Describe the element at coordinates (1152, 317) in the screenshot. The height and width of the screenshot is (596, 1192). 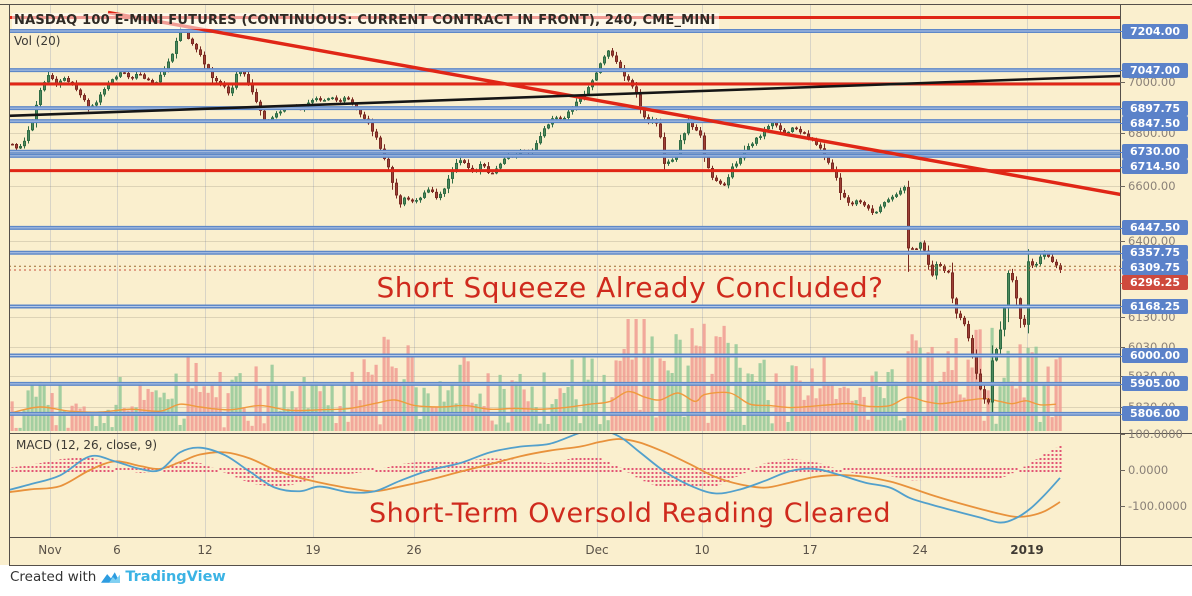
I see `price-tick-label: 6130.00` at that location.